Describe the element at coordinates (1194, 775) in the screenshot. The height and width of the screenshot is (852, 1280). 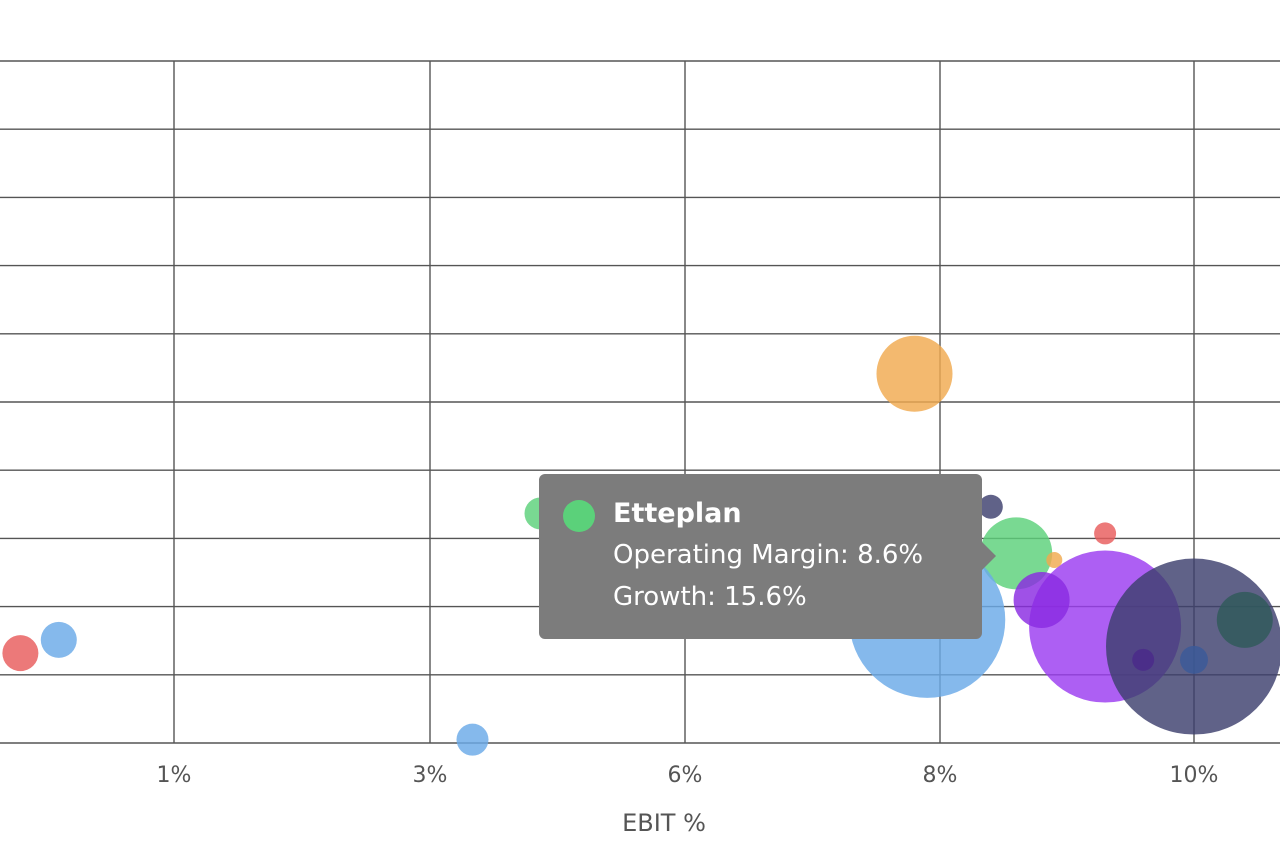
I see `x-tick-label: 10%` at that location.